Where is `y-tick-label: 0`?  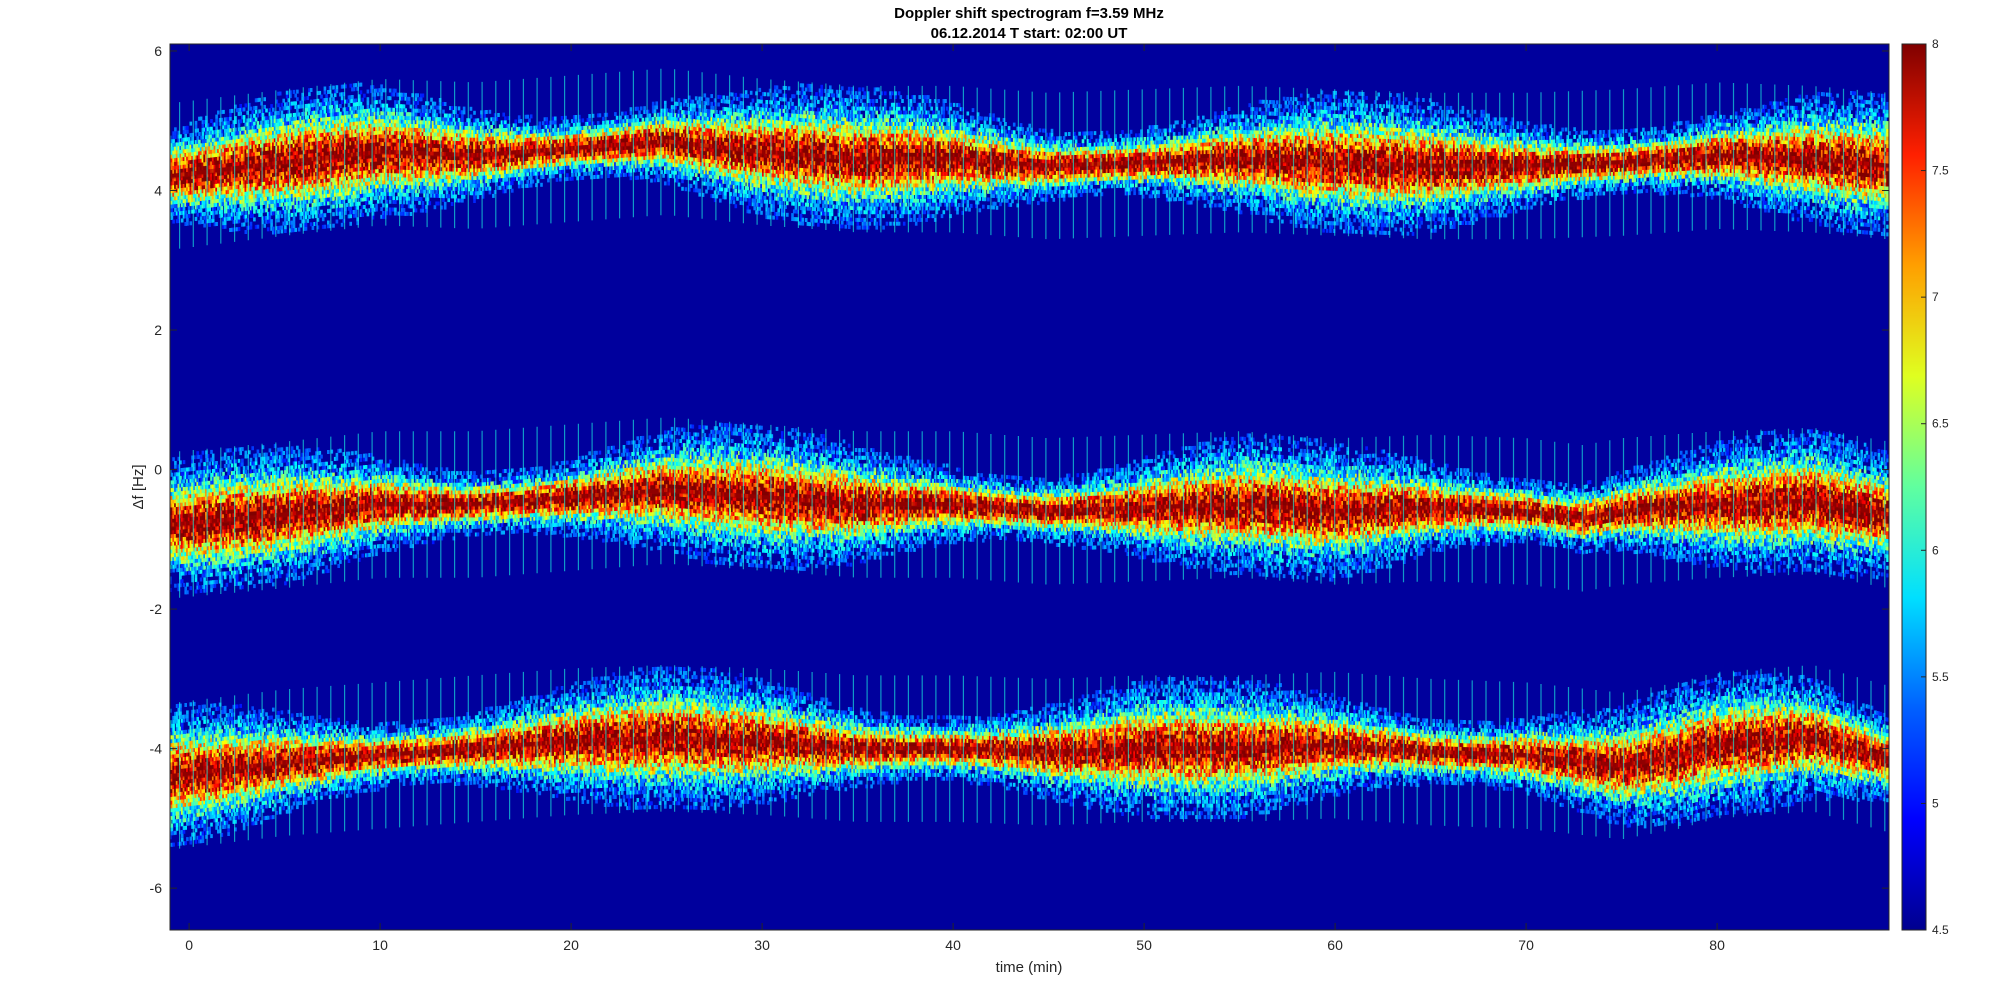 y-tick-label: 0 is located at coordinates (158, 470).